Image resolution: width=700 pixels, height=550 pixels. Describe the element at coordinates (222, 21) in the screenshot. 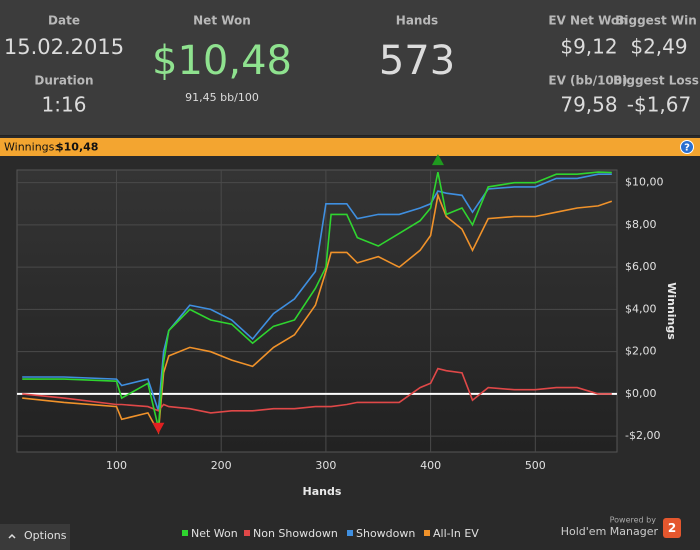

I see `stat-label: Net Won` at that location.